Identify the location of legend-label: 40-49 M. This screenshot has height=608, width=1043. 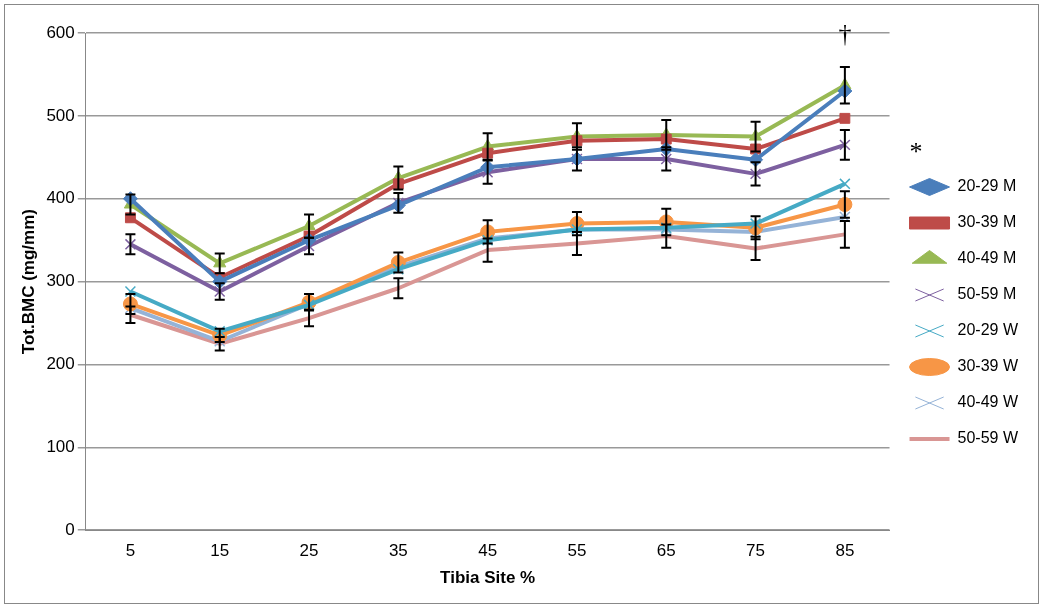
(987, 258).